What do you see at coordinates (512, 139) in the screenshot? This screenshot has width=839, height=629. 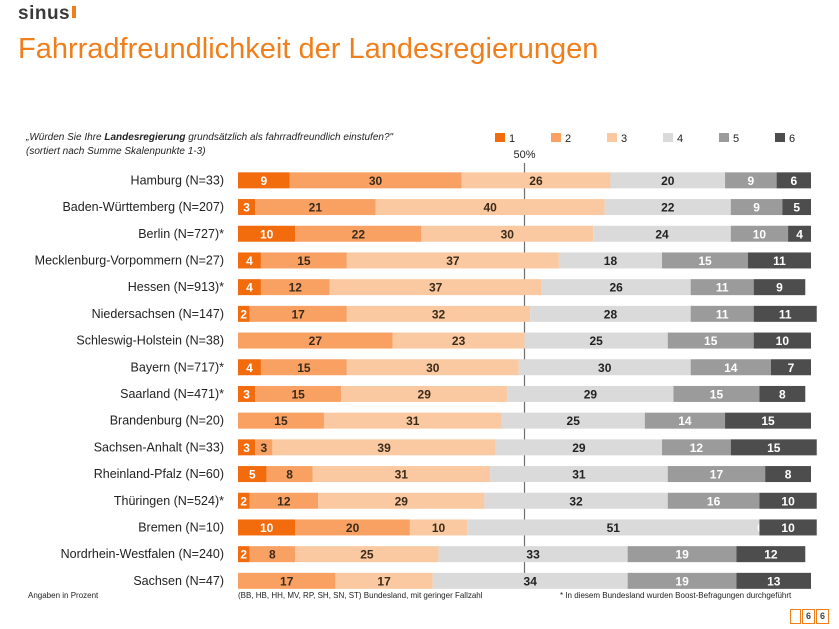 I see `legend-label-1: 1` at bounding box center [512, 139].